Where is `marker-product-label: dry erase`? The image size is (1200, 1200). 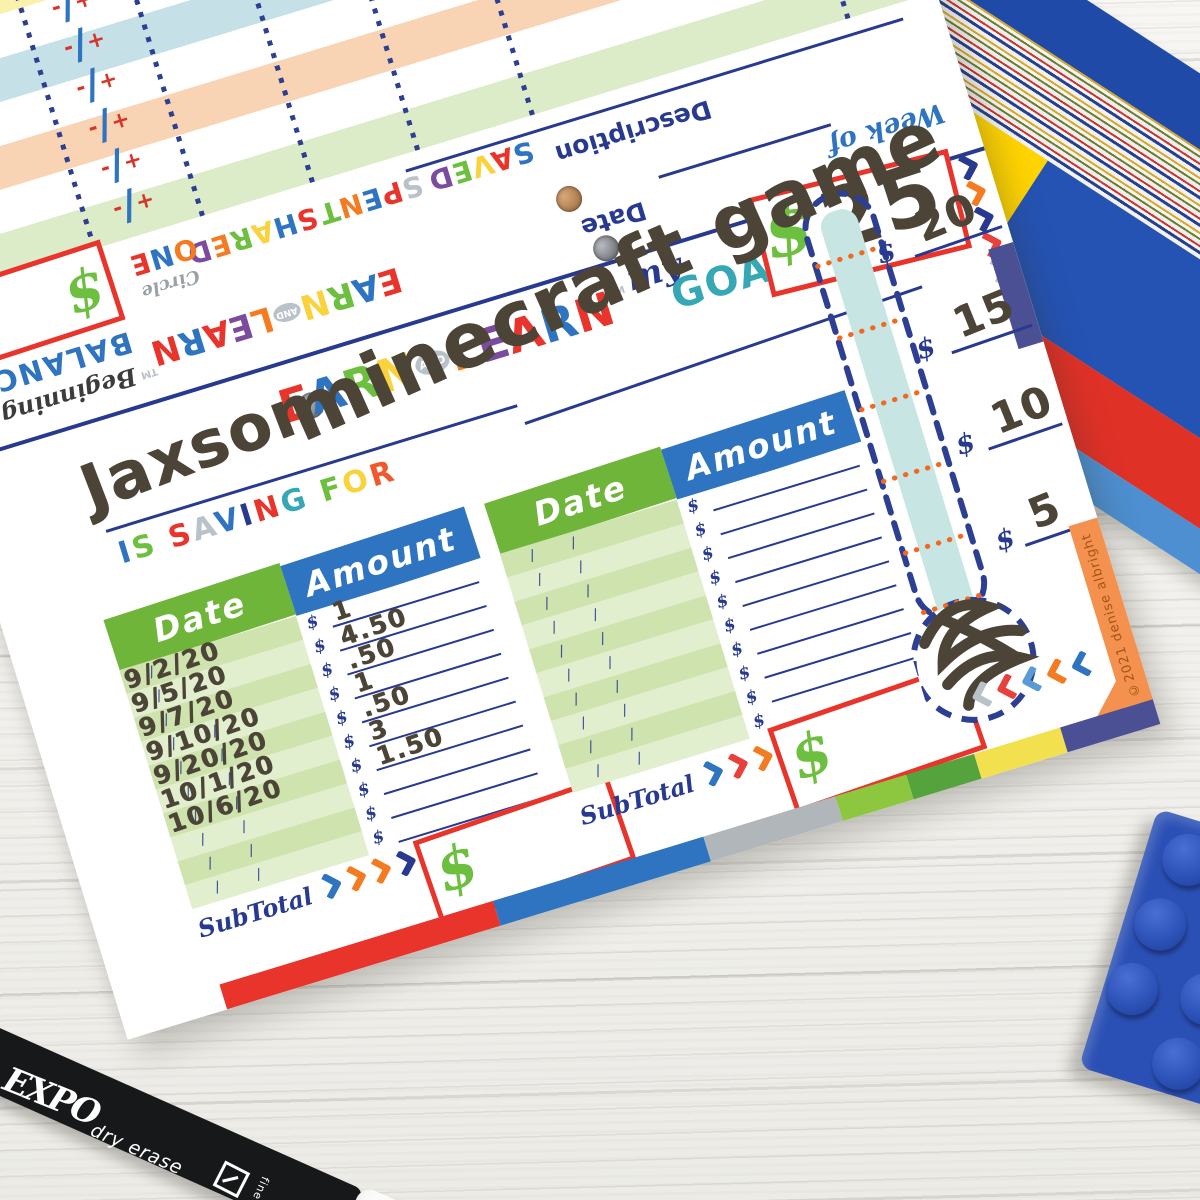
marker-product-label: dry erase is located at coordinates (137, 1149).